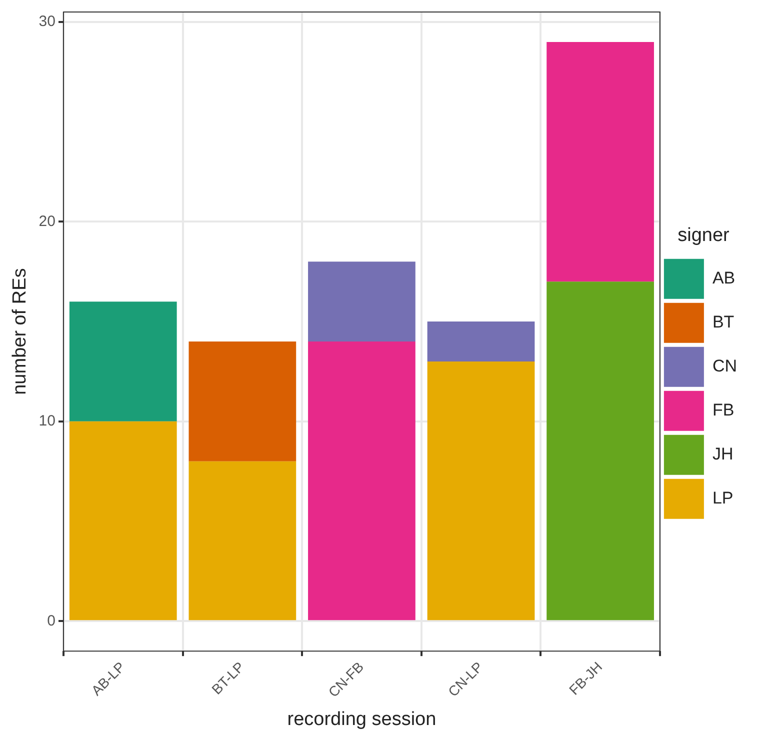 This screenshot has height=740, width=767. What do you see at coordinates (47, 221) in the screenshot?
I see `y-tick-label: 20` at bounding box center [47, 221].